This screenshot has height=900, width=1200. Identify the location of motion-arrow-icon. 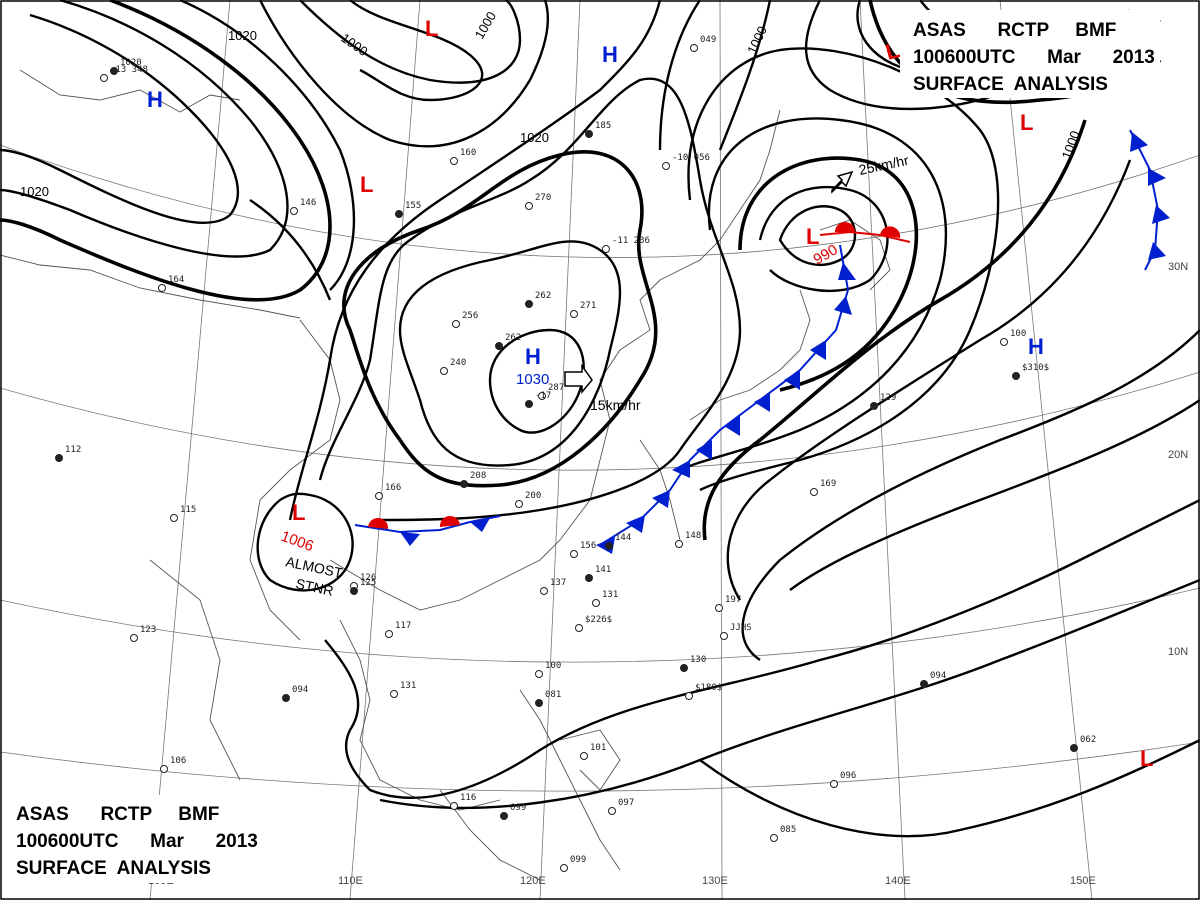
(578, 379).